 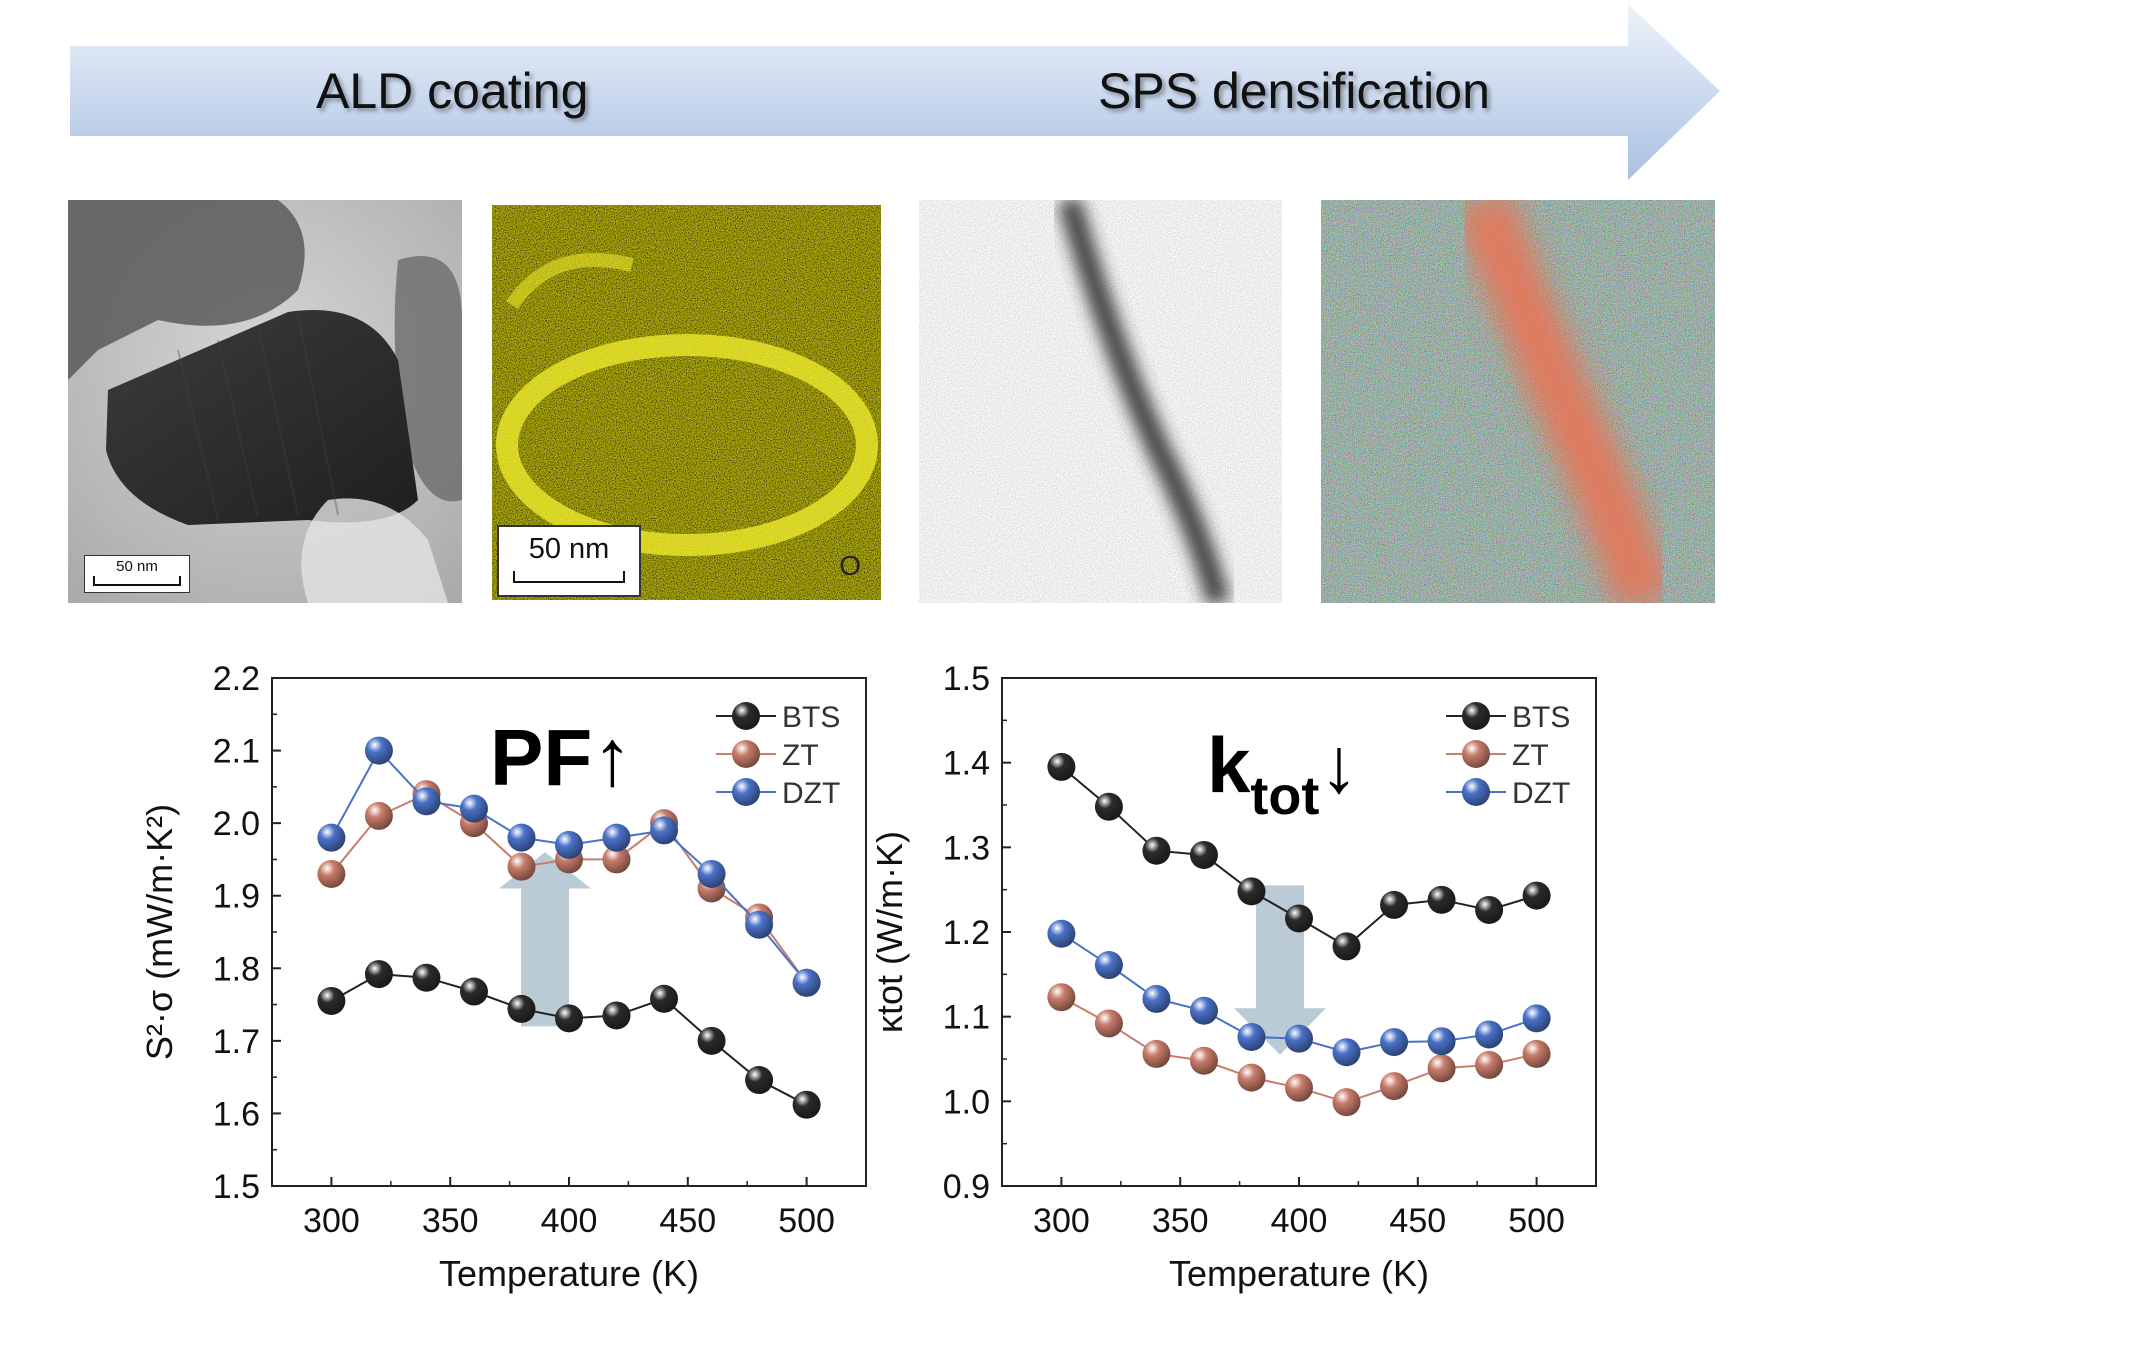 I want to click on scale-bar-map-o: 50 nm, so click(x=569, y=561).